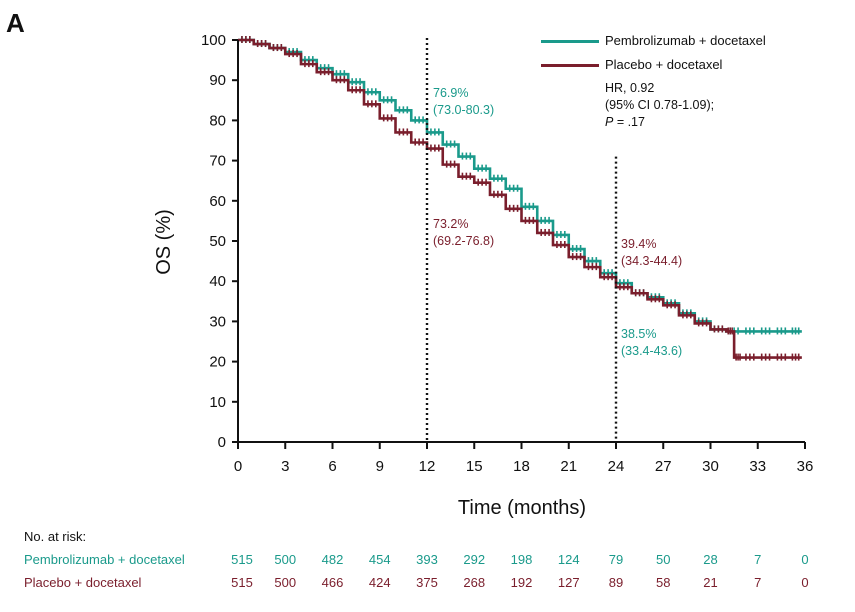  Describe the element at coordinates (217, 80) in the screenshot. I see `y-tick-label: 90` at that location.